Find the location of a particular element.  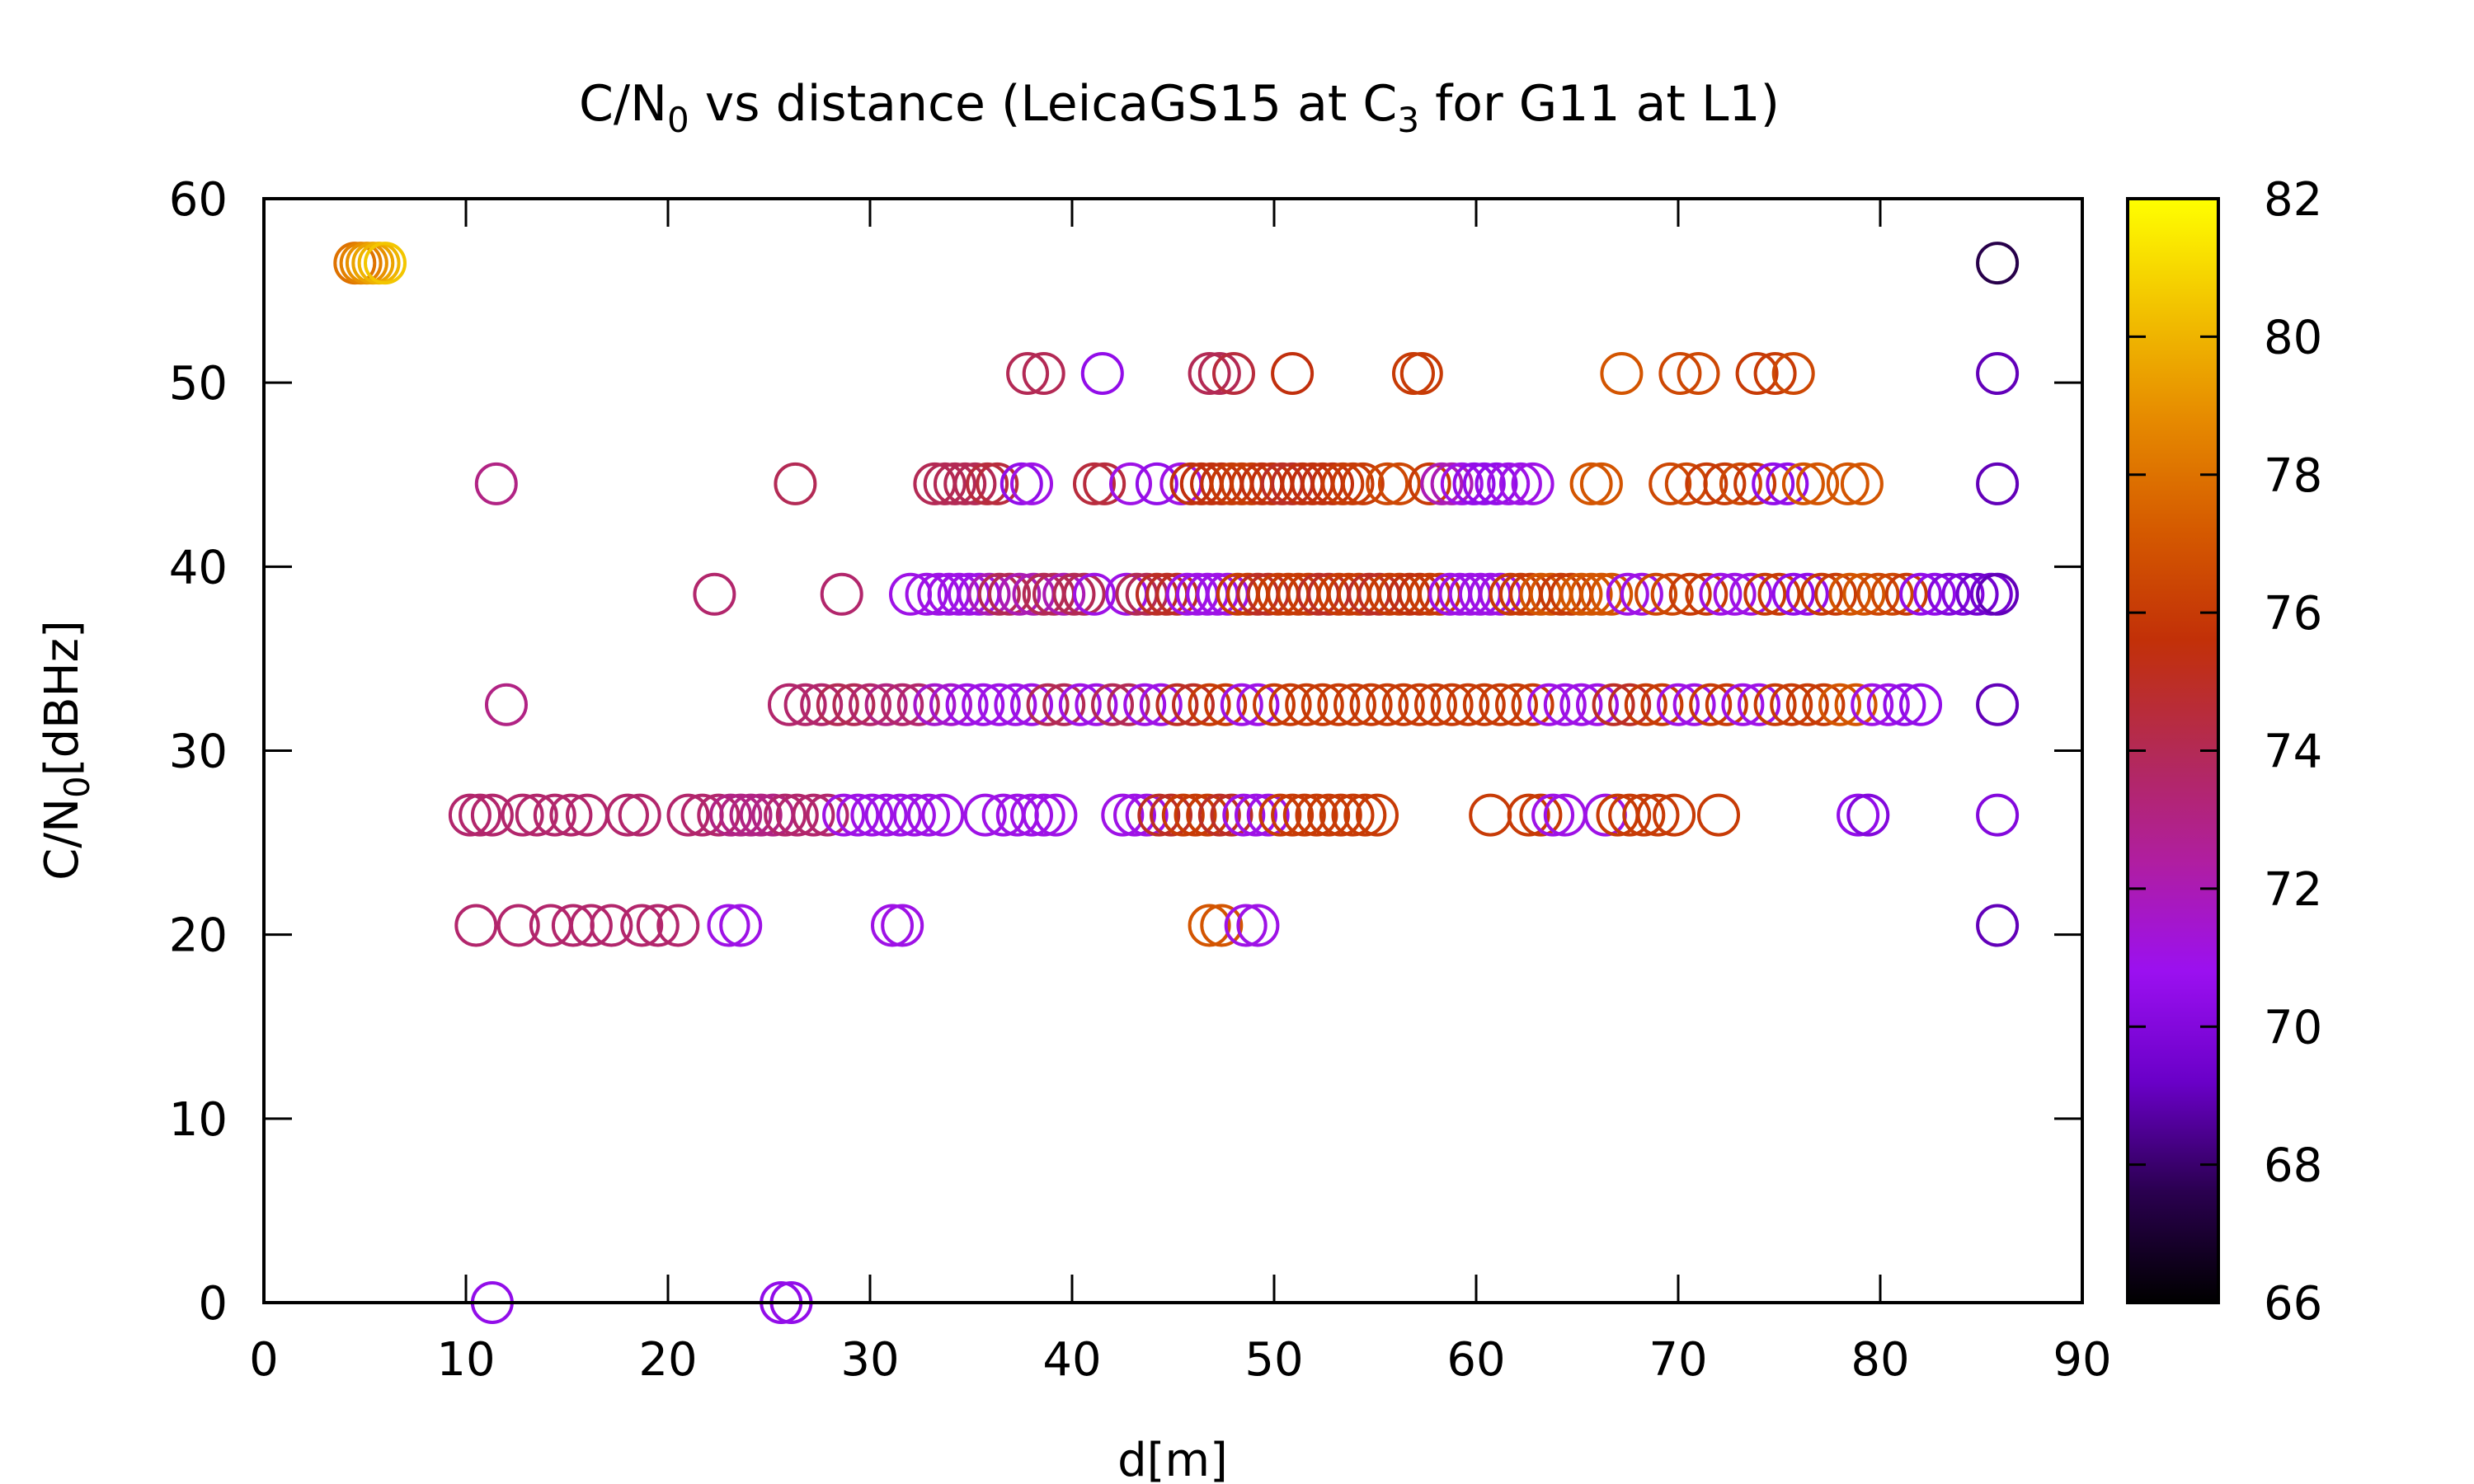

x-tick-label: 90 is located at coordinates (2082, 1360).